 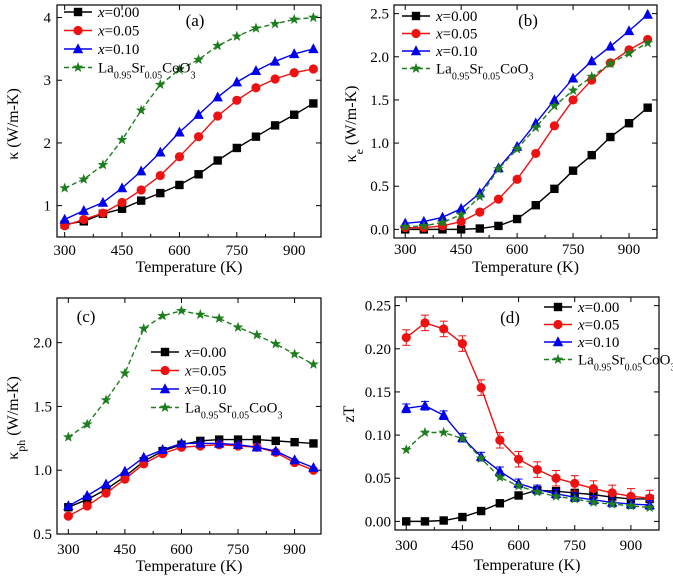 I want to click on y-tick-label: 2.0, so click(x=42, y=344).